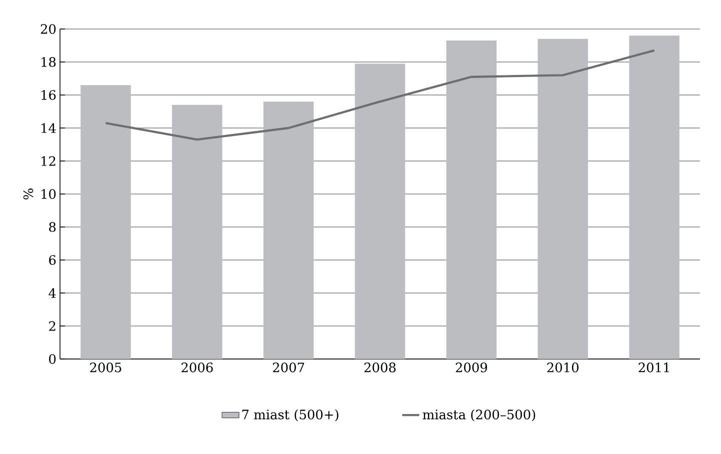 The height and width of the screenshot is (454, 721). What do you see at coordinates (106, 367) in the screenshot?
I see `x-tick-label: 2005` at bounding box center [106, 367].